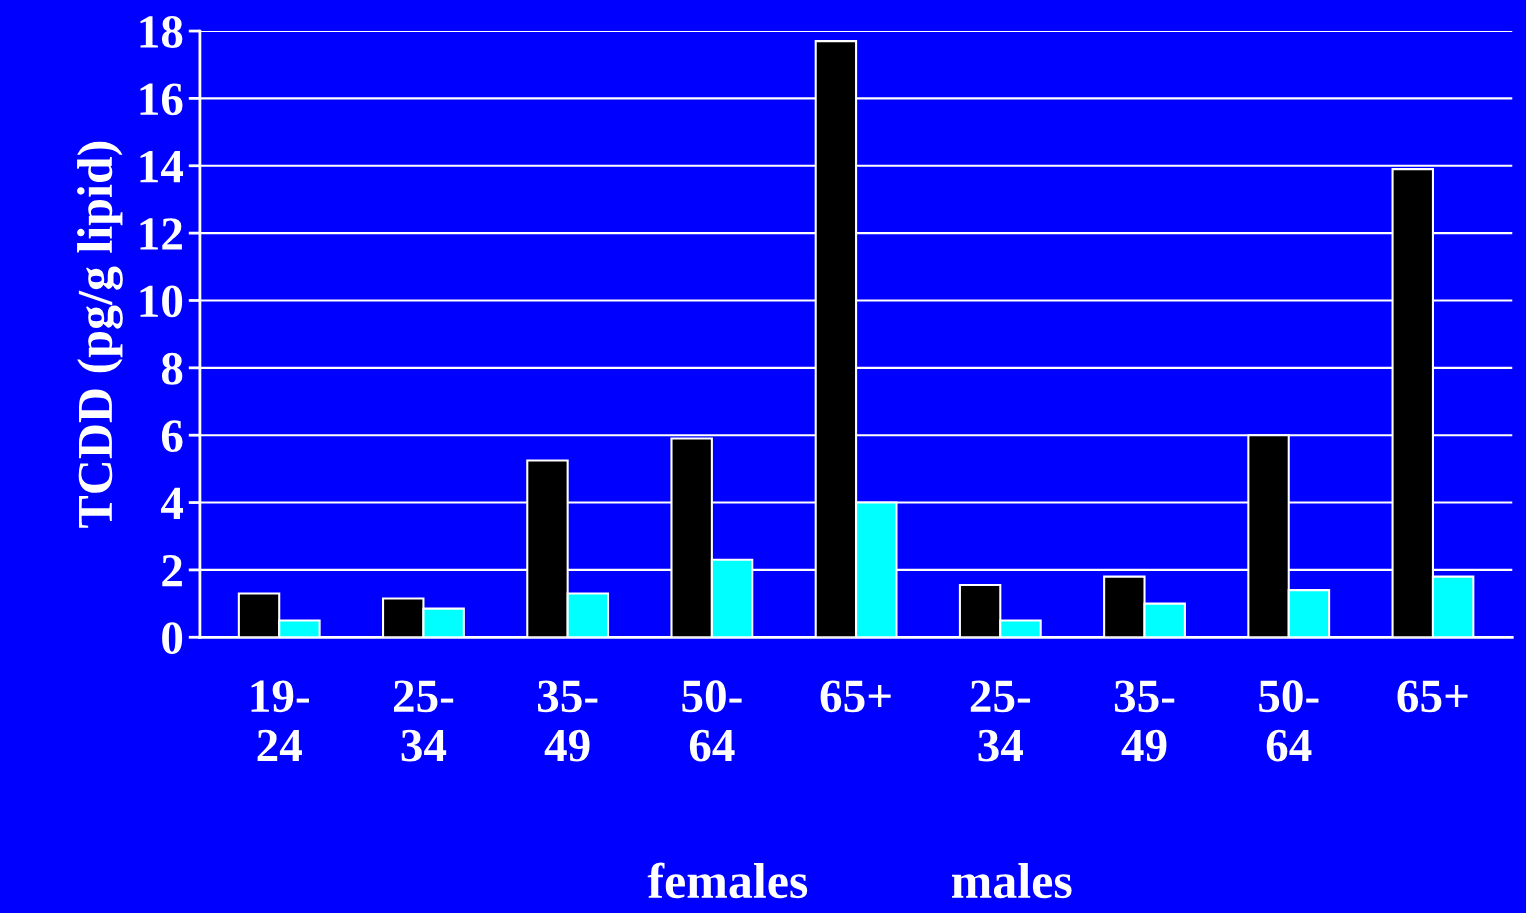  What do you see at coordinates (161, 301) in the screenshot?
I see `y-tick-label: 10` at bounding box center [161, 301].